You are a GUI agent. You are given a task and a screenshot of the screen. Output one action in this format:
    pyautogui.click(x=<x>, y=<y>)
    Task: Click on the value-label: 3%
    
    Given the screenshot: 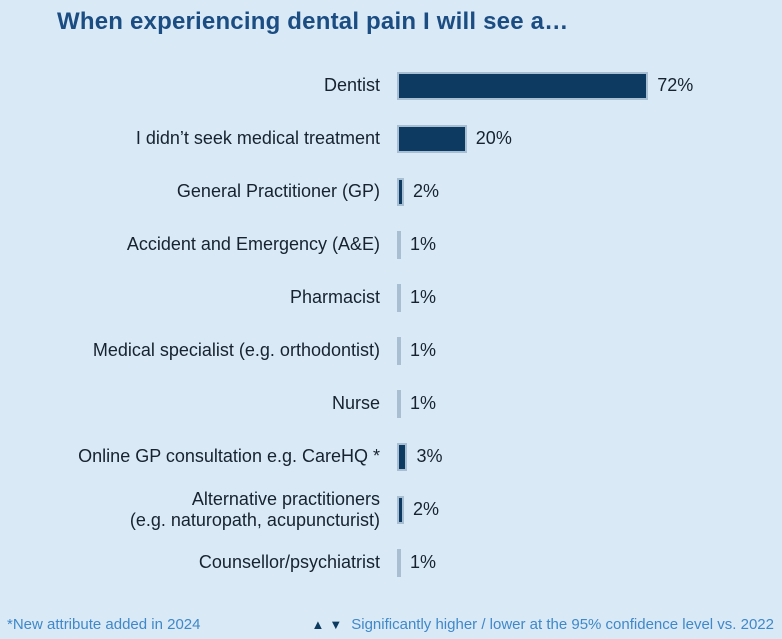 What is the action you would take?
    pyautogui.click(x=429, y=456)
    